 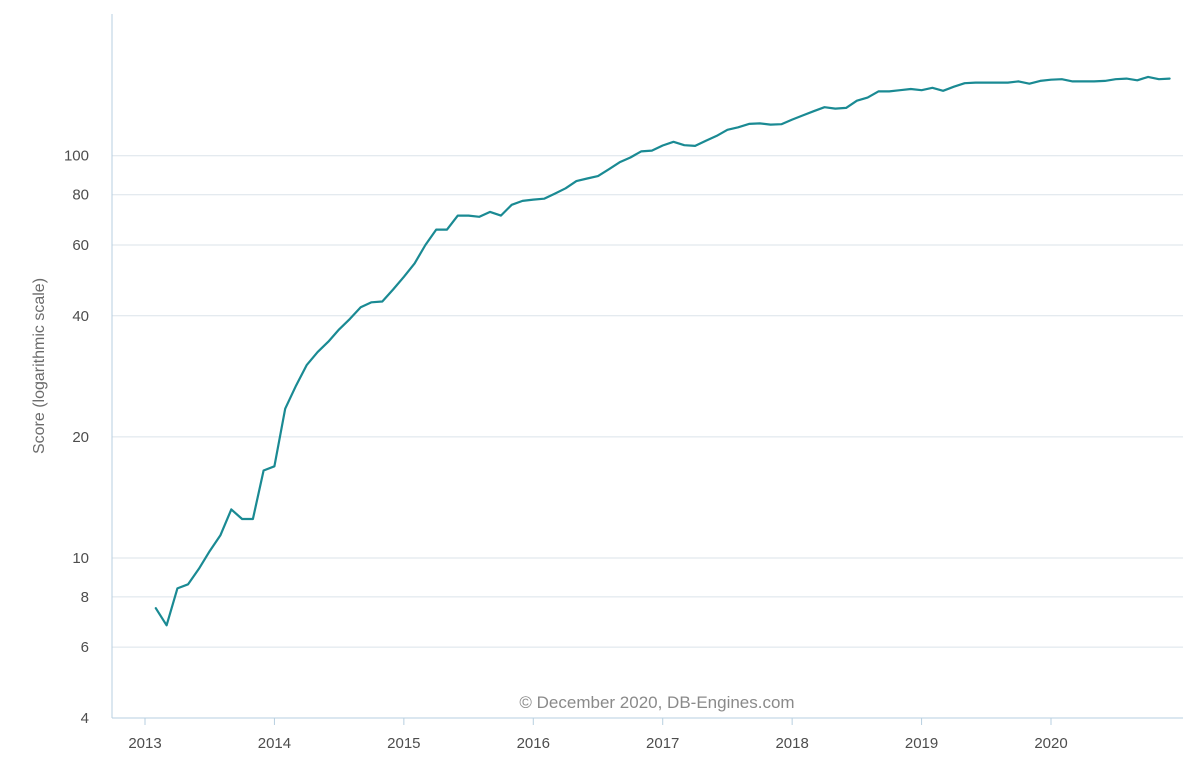 I want to click on x-tick-label-2020: 2020, so click(x=1050, y=743).